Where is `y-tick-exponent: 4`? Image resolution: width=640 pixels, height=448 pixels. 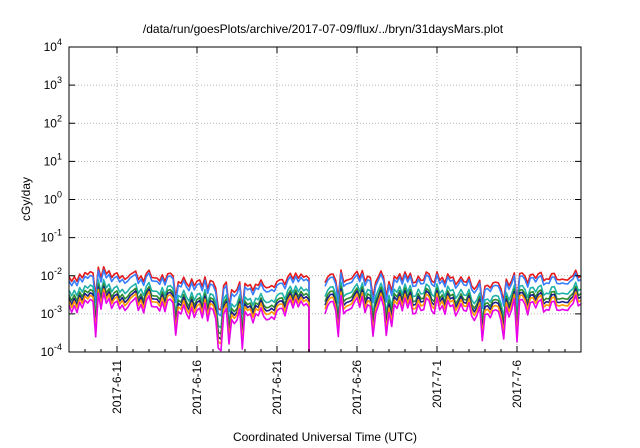
y-tick-exponent: 4 is located at coordinates (59, 42).